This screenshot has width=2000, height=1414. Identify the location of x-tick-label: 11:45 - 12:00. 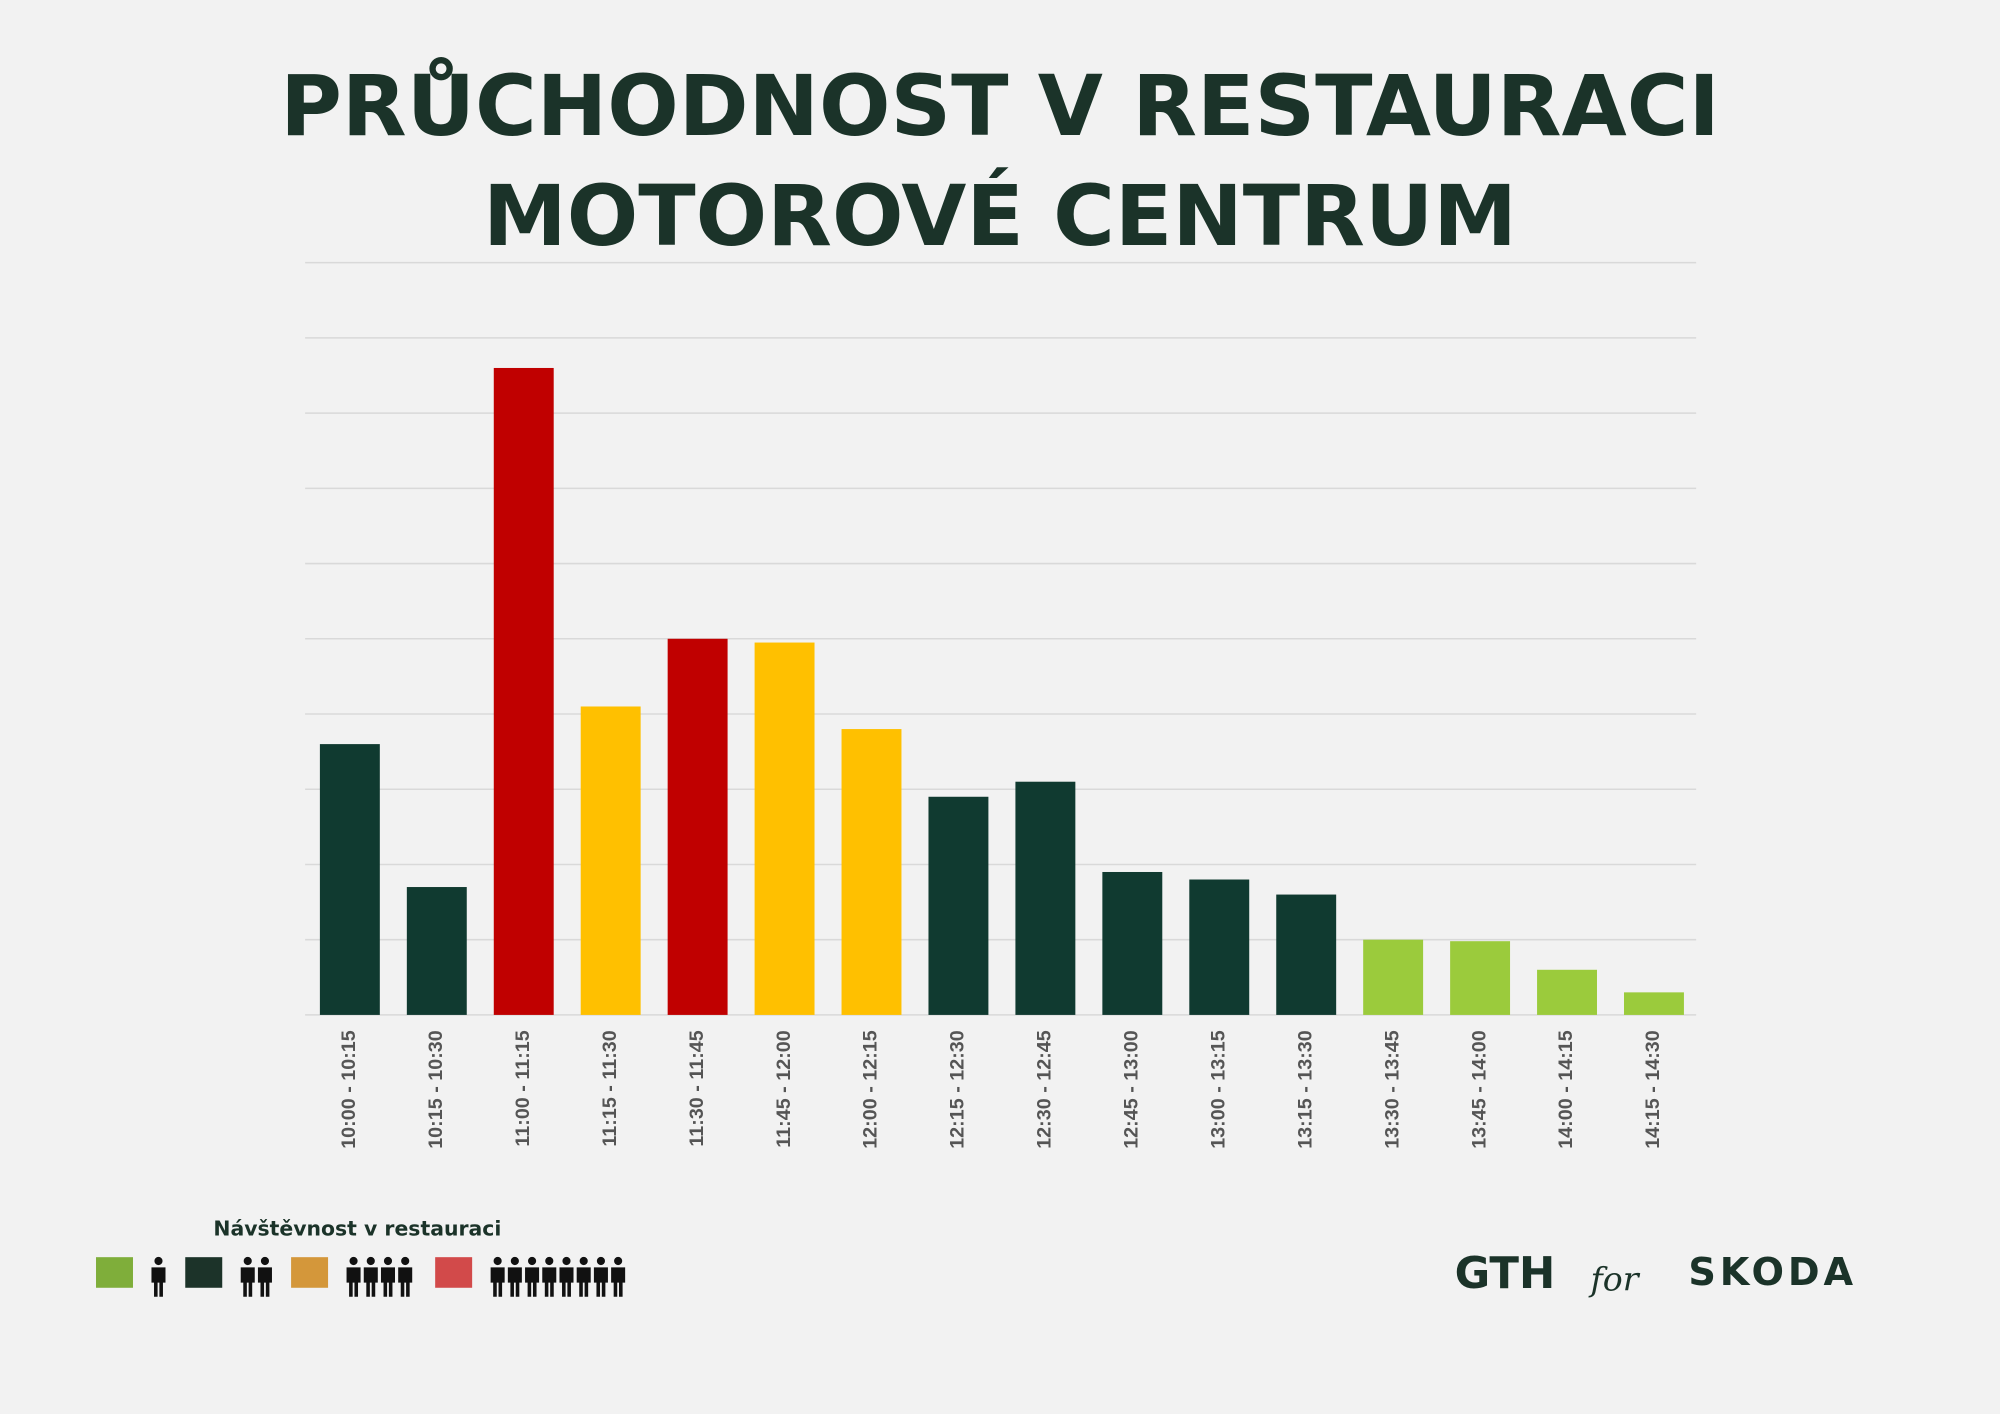
(784, 1089).